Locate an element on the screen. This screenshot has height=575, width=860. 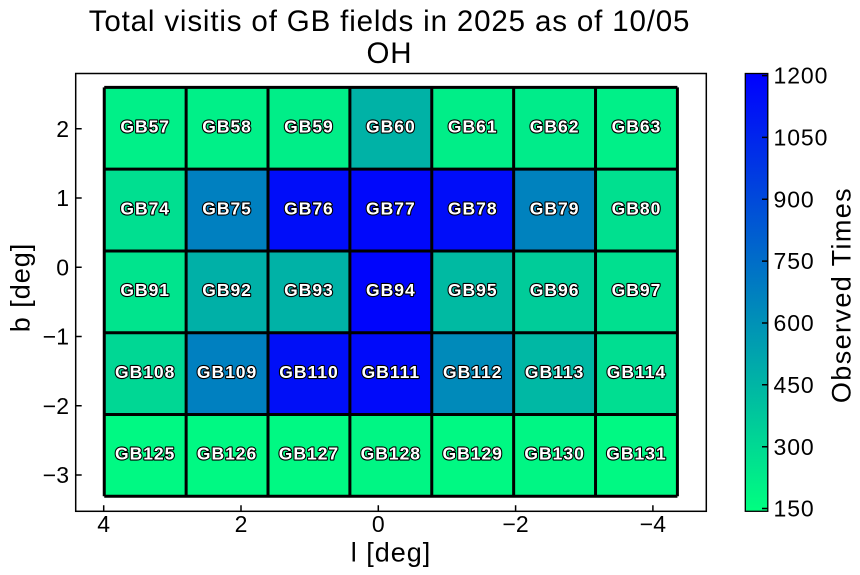
svg-text: 4 is located at coordinates (103, 524).